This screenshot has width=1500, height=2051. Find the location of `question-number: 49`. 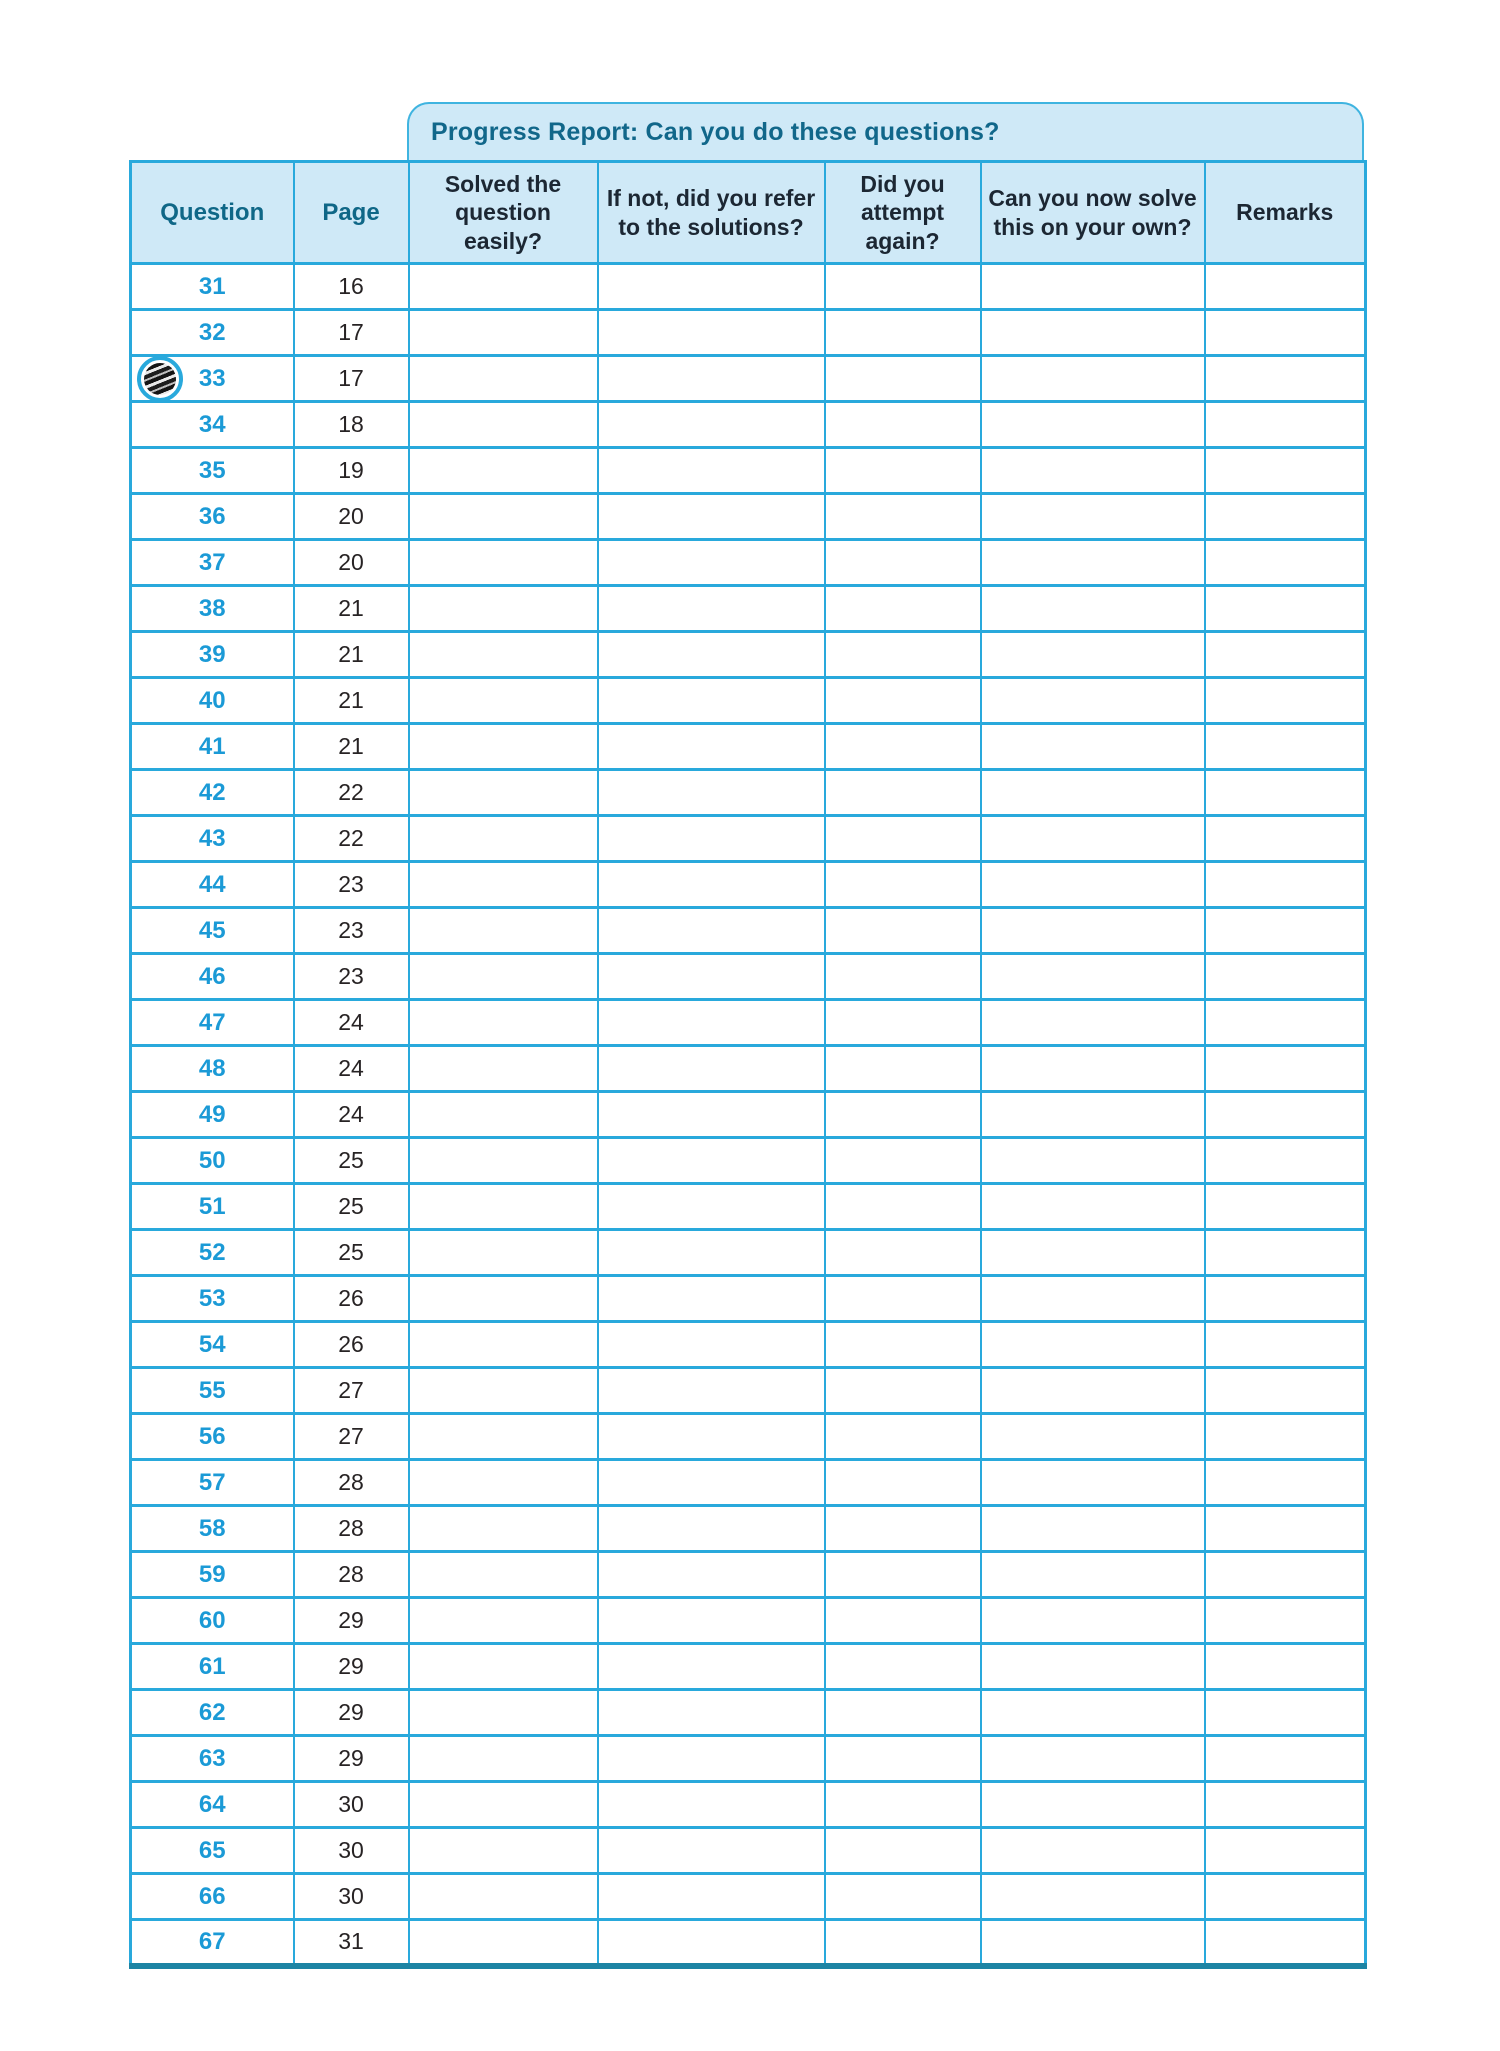

question-number: 49 is located at coordinates (212, 1114).